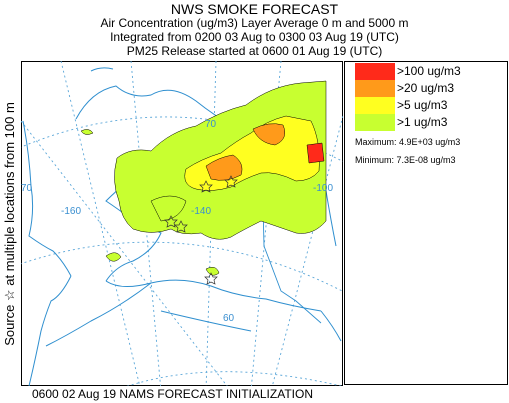 This screenshot has height=403, width=509. Describe the element at coordinates (211, 124) in the screenshot. I see `lat-label-70: 70` at that location.